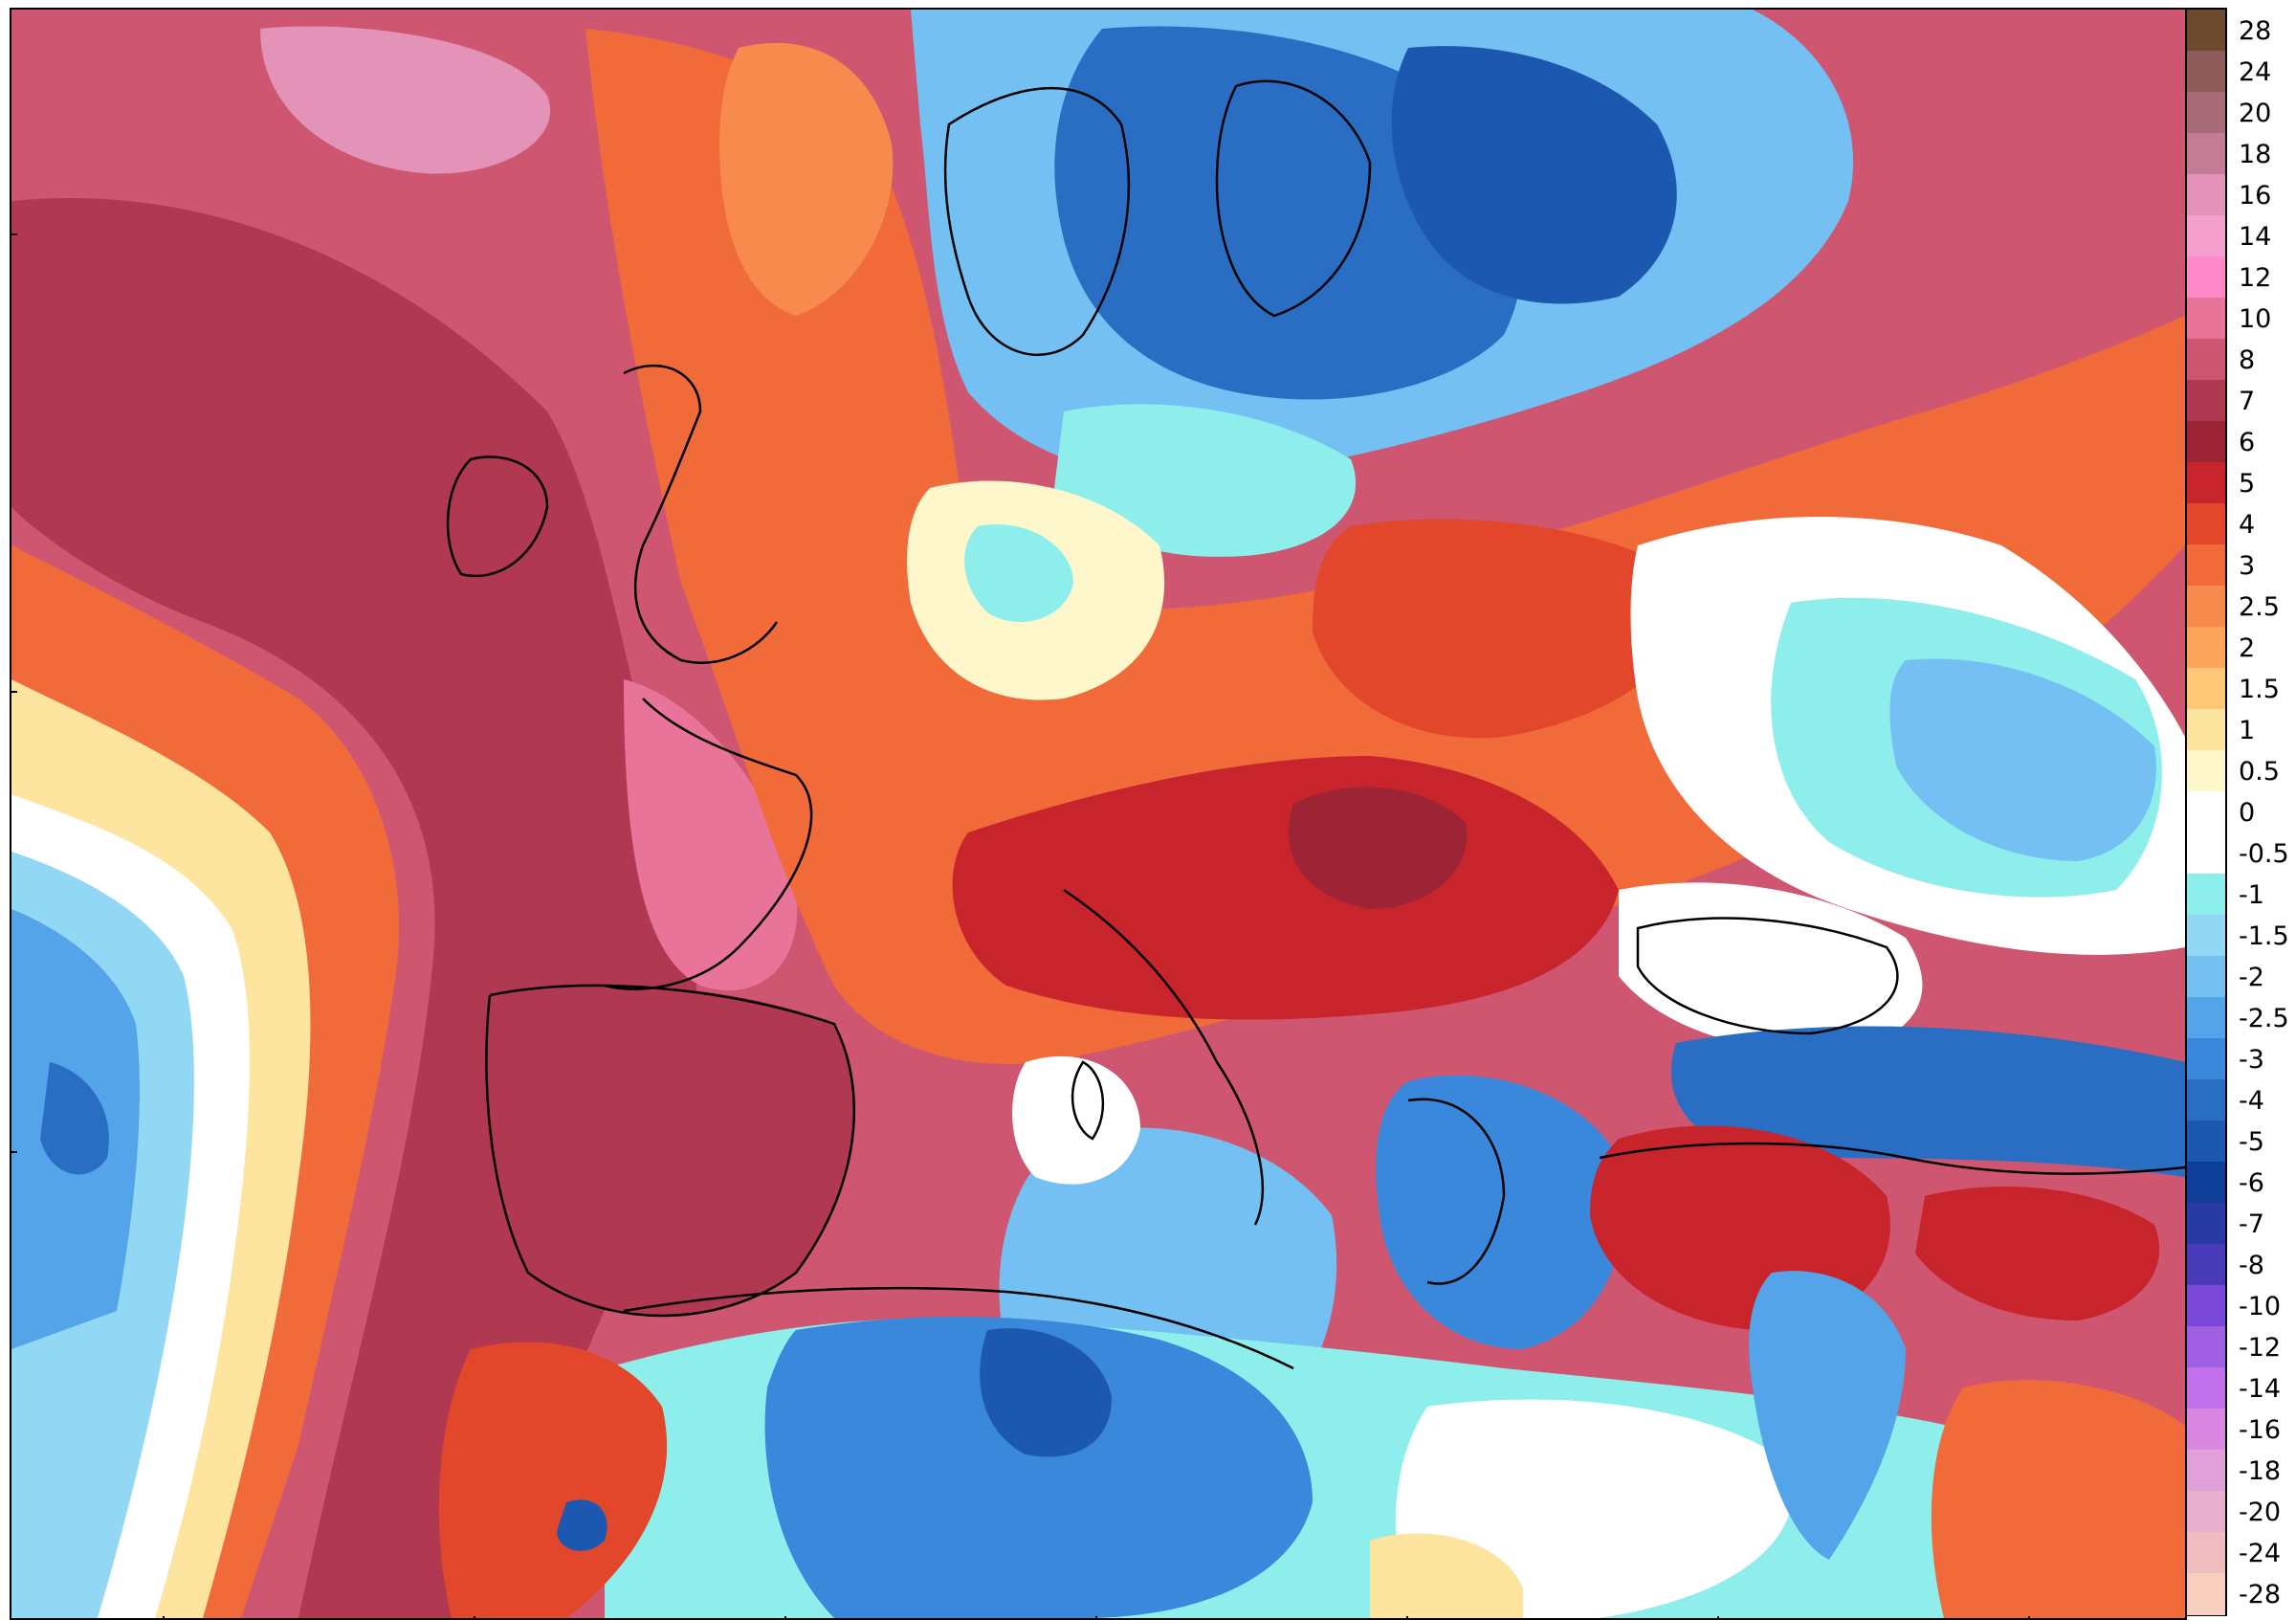 The image size is (2296, 1620). I want to click on iberia-warm, so click(670, 1151).